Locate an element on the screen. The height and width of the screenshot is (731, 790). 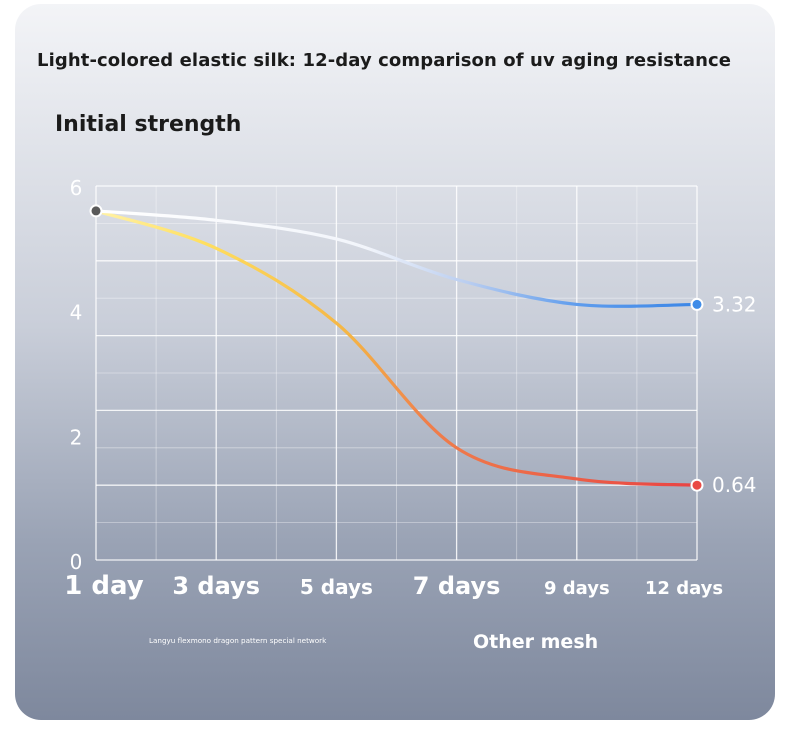
x-tick-label: 3 days is located at coordinates (216, 586).